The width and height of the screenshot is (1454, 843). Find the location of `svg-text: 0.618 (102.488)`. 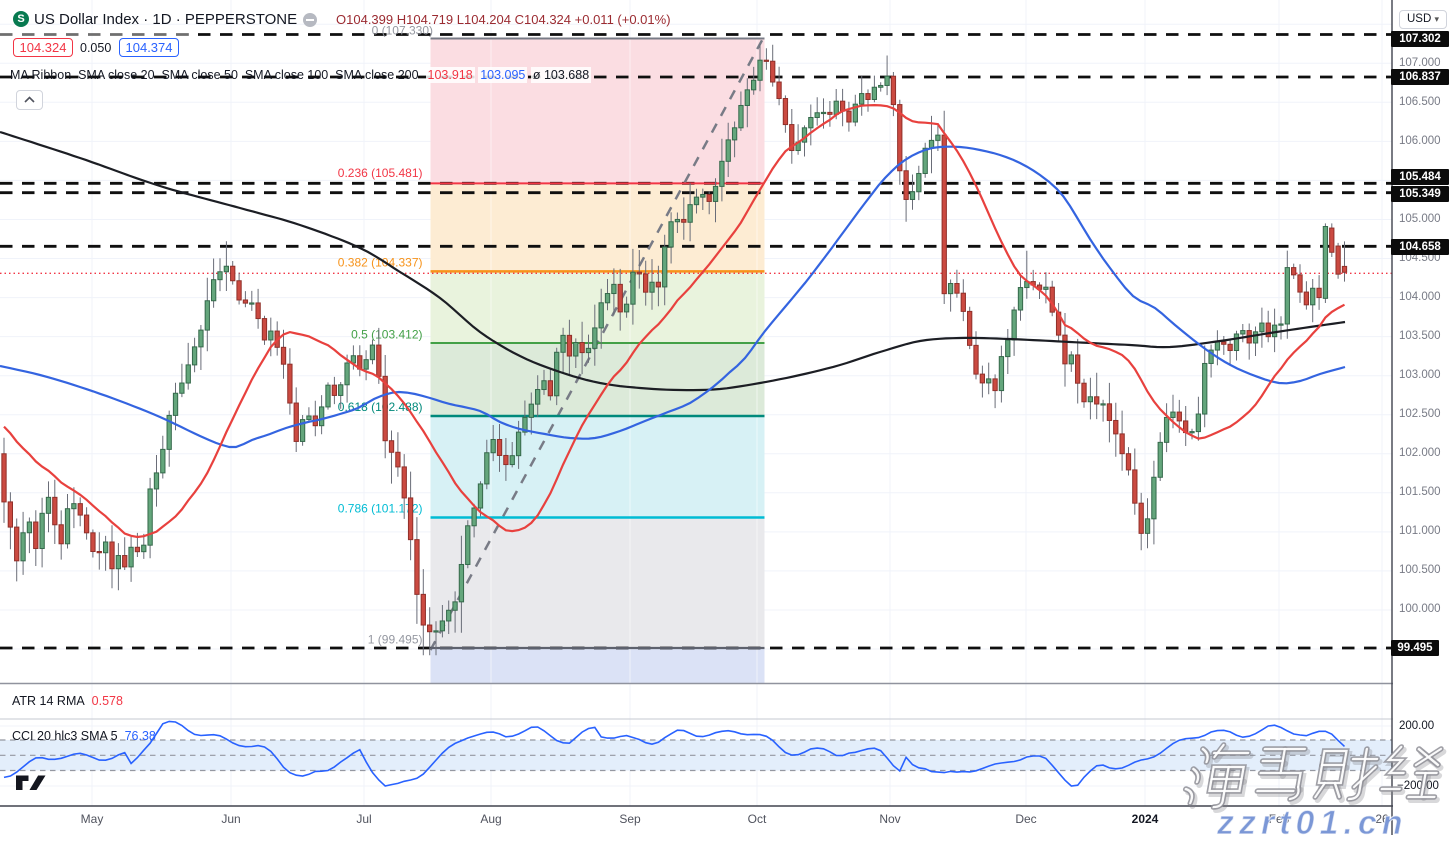

svg-text: 0.618 (102.488) is located at coordinates (380, 407).